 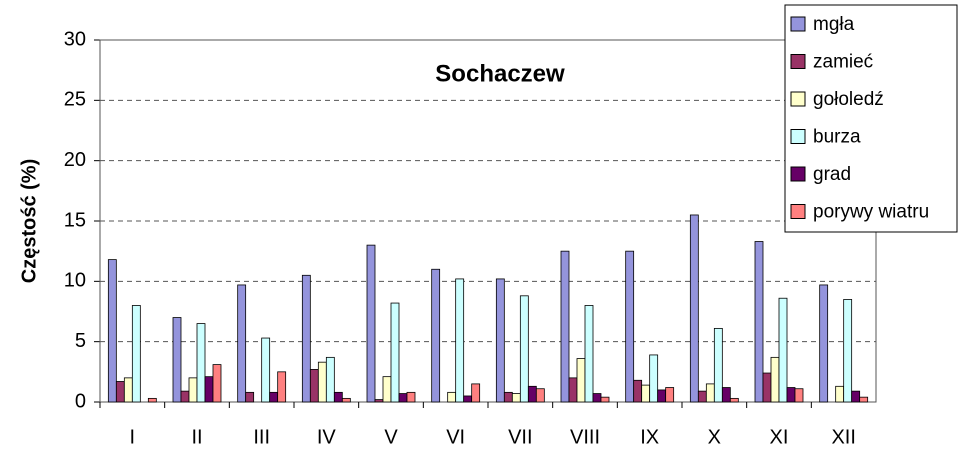 I want to click on legend-label: burza, so click(x=837, y=137).